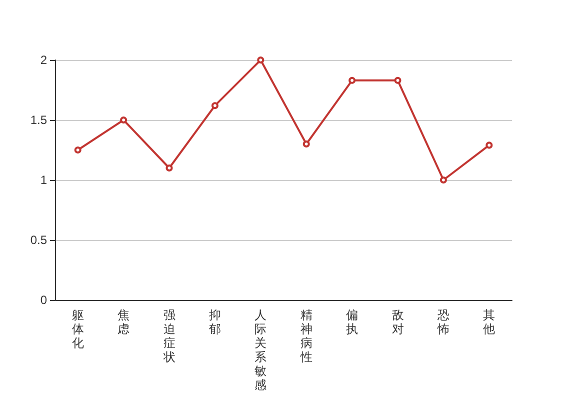  I want to click on x-tick-label: 人际关系敏感, so click(260, 350).